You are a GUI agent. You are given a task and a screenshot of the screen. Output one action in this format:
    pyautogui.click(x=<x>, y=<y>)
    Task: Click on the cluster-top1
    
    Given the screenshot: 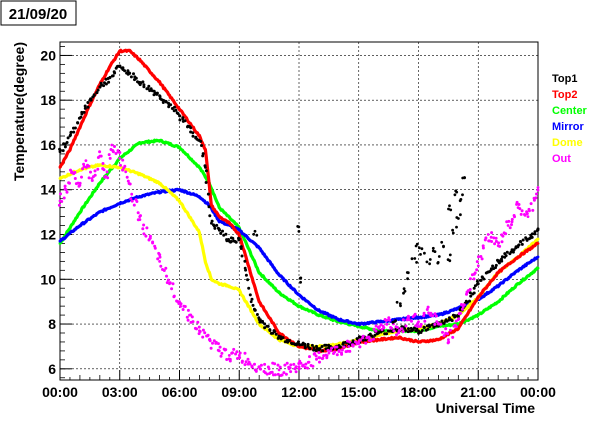 What is the action you would take?
    pyautogui.click(x=359, y=250)
    